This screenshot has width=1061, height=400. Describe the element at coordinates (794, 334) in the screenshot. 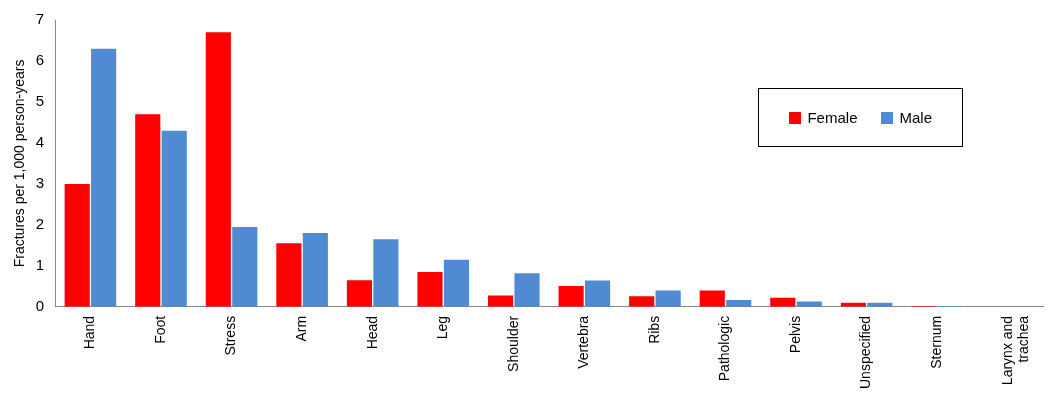

I see `x-tick-label: Pelvis` at that location.